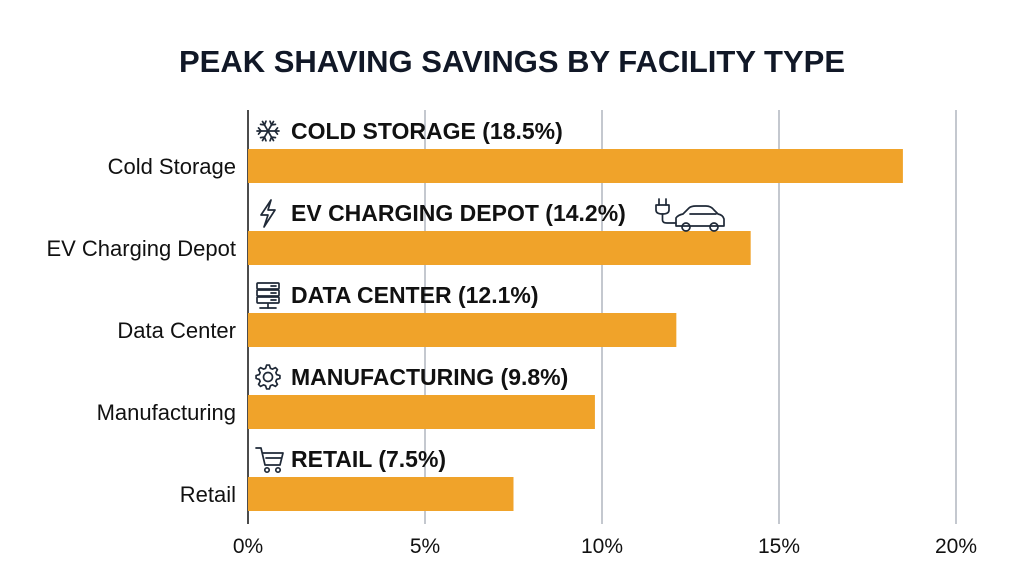 Image resolution: width=1024 pixels, height=572 pixels. What do you see at coordinates (141, 248) in the screenshot?
I see `category-label: EV Charging Depot` at bounding box center [141, 248].